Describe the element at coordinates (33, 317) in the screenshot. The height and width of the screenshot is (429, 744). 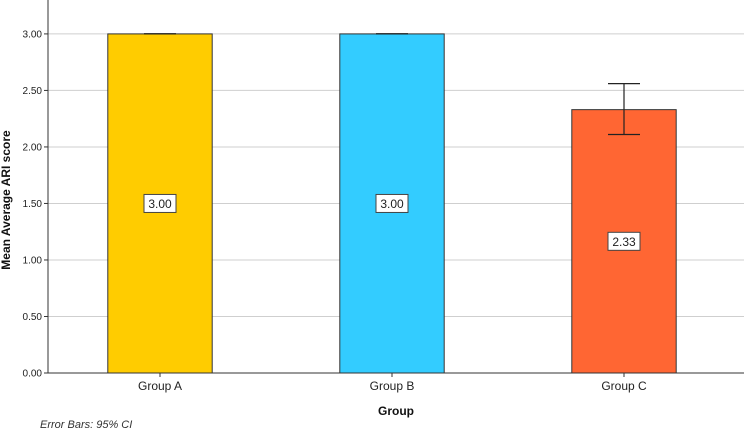
I see `y-tick-label: 0.50` at that location.